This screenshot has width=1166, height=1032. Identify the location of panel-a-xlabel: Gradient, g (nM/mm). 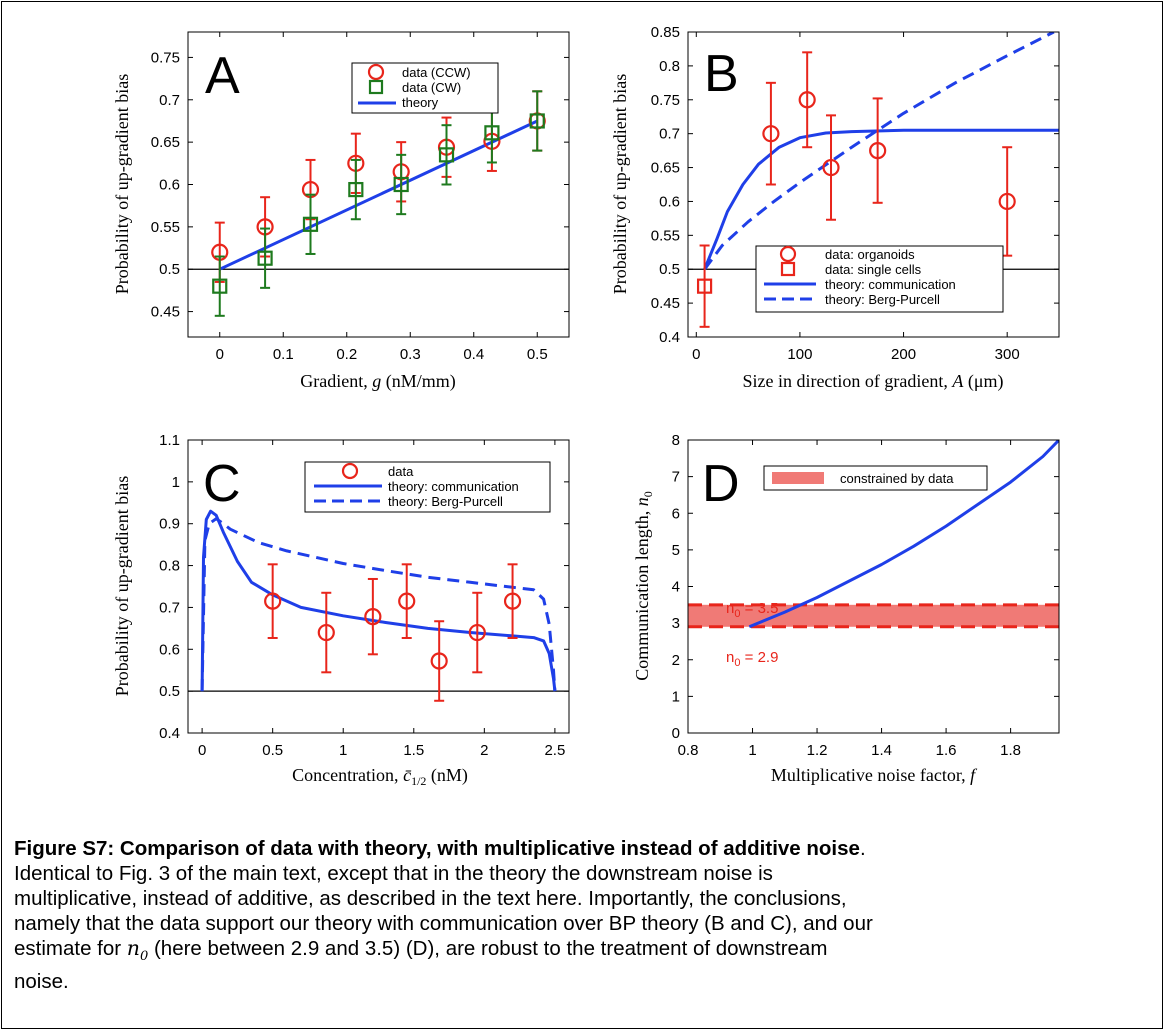
(377, 381).